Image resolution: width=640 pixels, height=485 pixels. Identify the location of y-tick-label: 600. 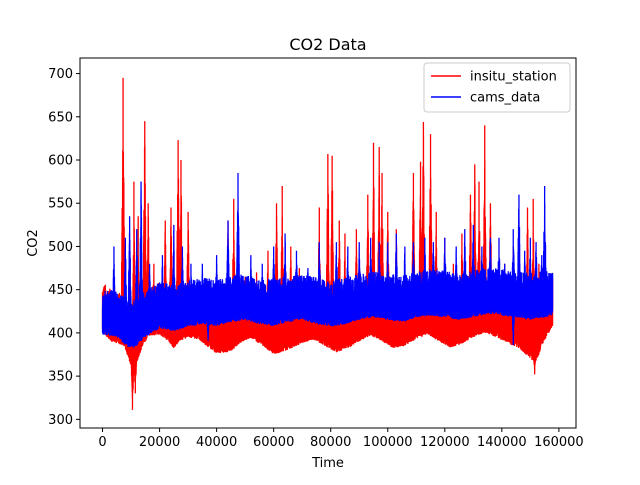
(60, 161).